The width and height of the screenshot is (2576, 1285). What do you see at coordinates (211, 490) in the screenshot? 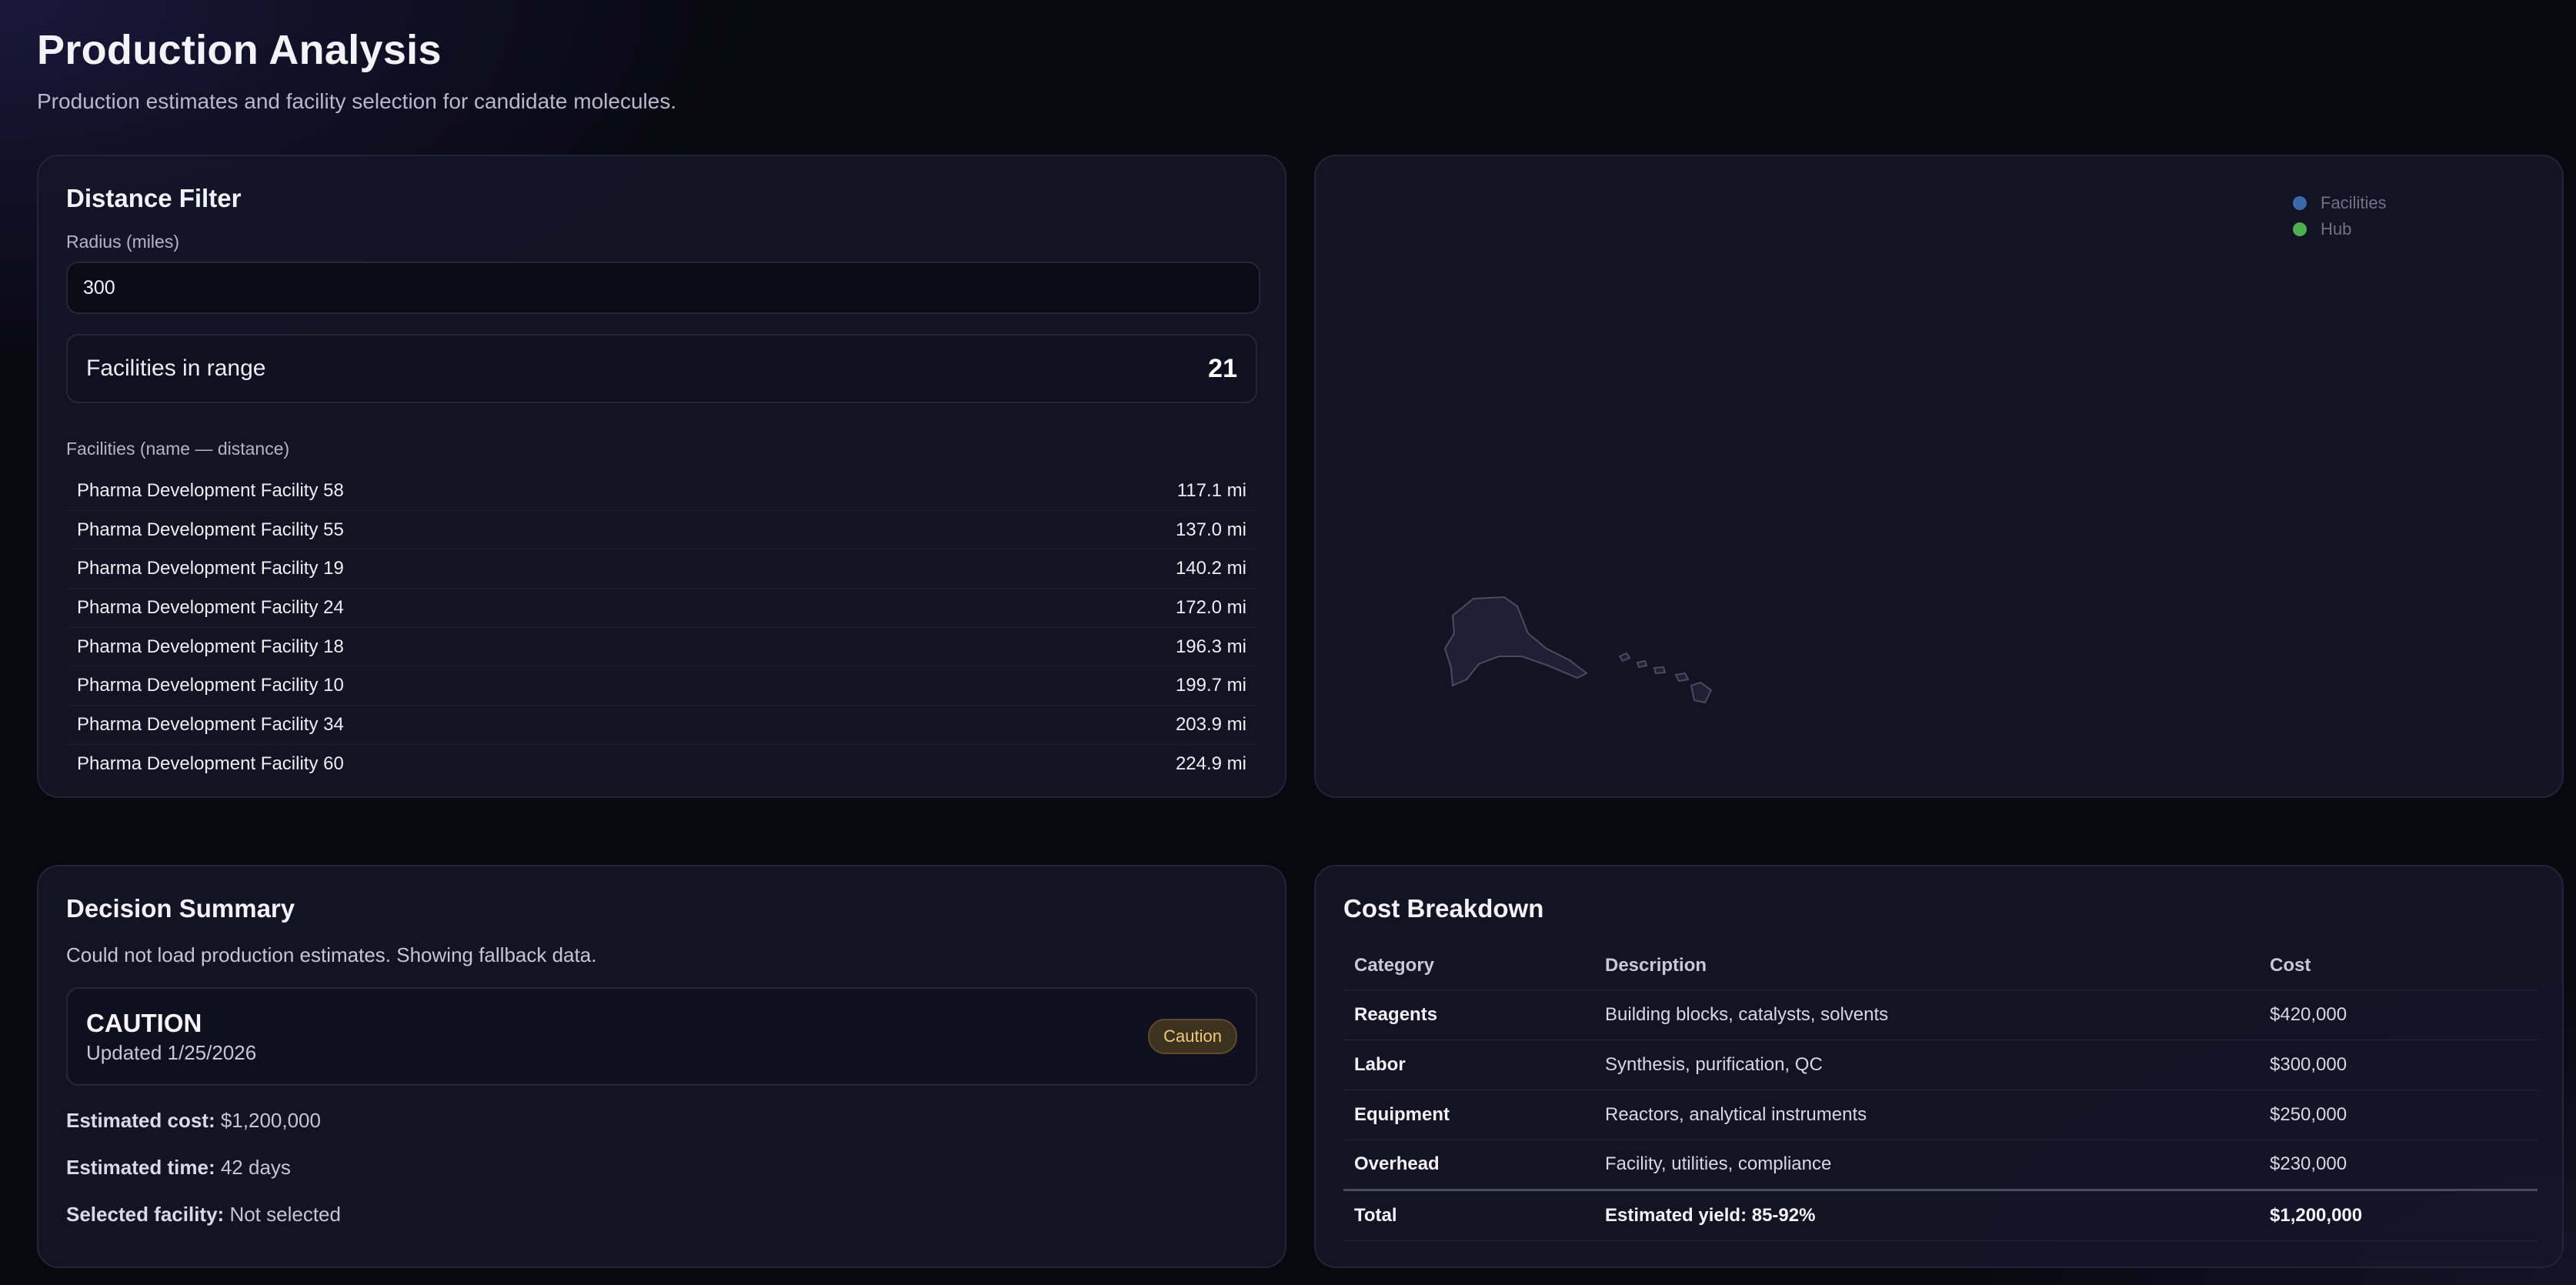
I see `facility-name: Pharma Development Facility 58` at bounding box center [211, 490].